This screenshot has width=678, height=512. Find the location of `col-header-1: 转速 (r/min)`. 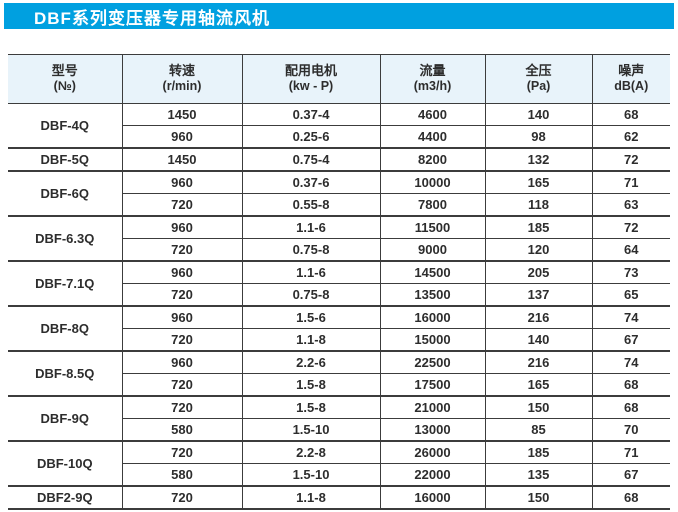

col-header-1: 转速 (r/min) is located at coordinates (182, 79).